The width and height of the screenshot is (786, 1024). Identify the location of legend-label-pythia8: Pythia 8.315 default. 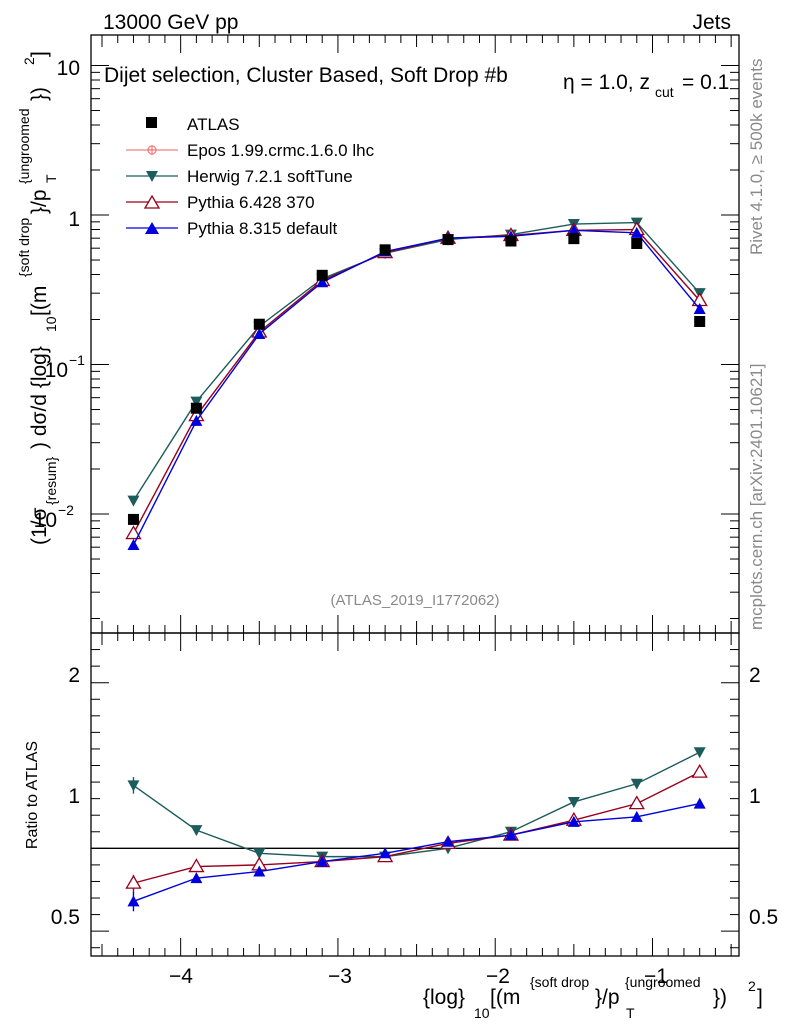
(262, 228).